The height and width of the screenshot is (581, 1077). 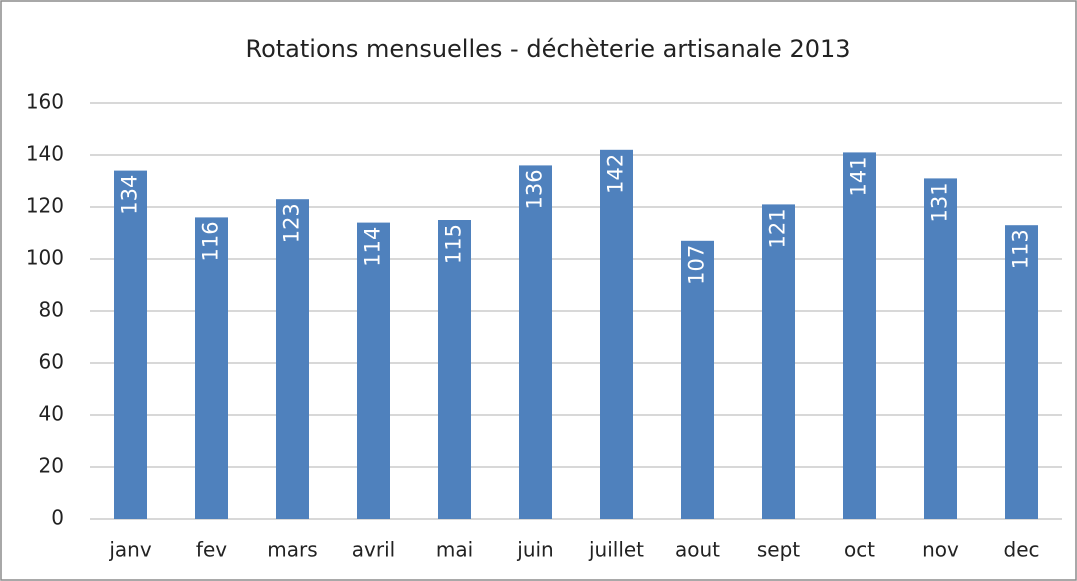 I want to click on y-tick-label: 40, so click(x=51, y=414).